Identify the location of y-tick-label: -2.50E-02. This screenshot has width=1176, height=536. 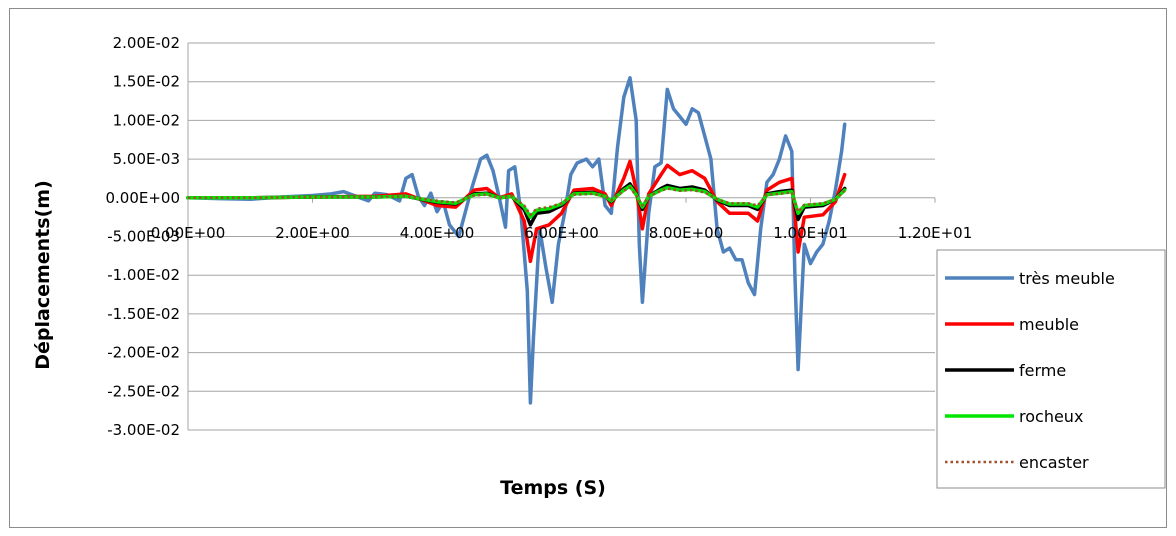
(143, 391).